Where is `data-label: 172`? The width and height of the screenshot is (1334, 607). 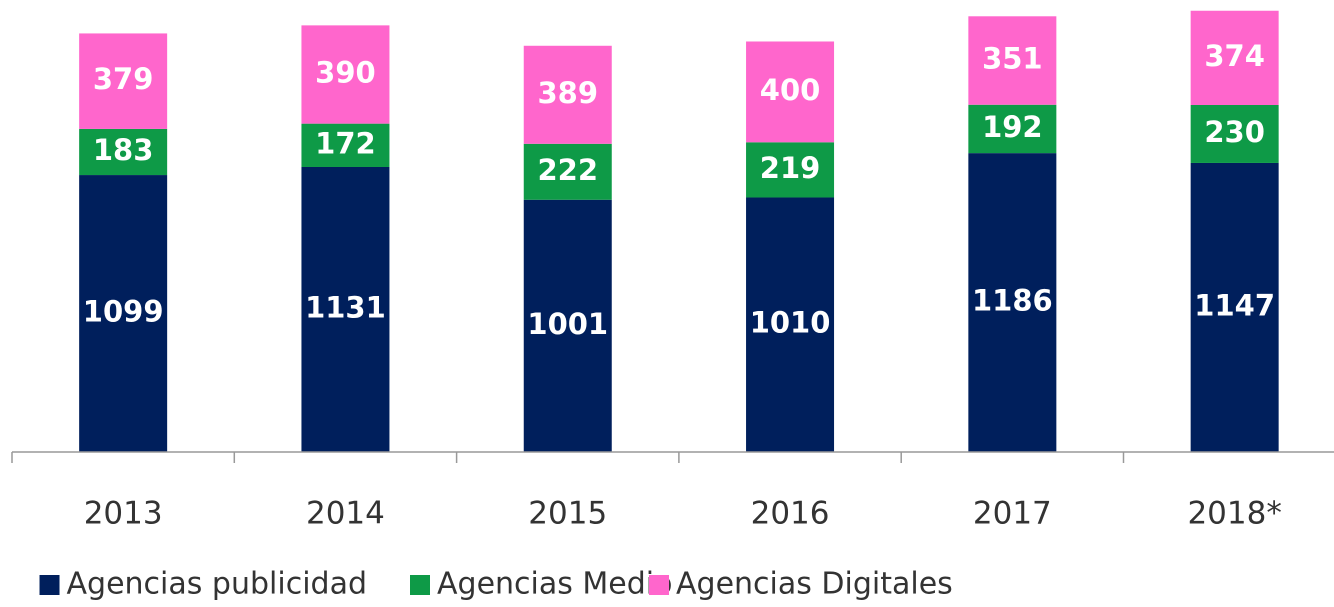 data-label: 172 is located at coordinates (345, 143).